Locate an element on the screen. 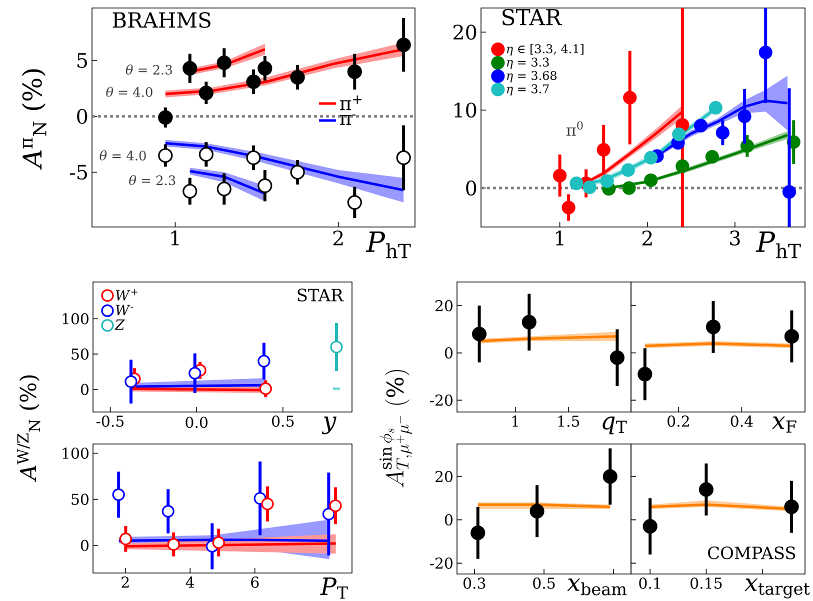 The width and height of the screenshot is (813, 601). legend-label: π$^{-}$ is located at coordinates (348, 119).